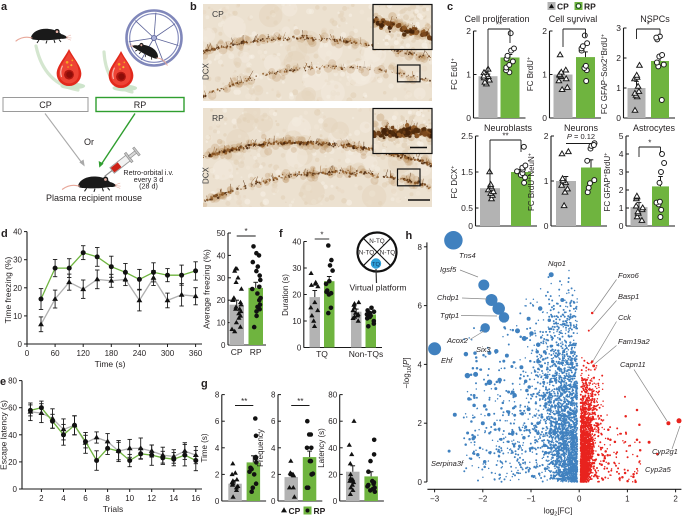 Image resolution: width=685 pixels, height=522 pixels. Describe the element at coordinates (448, 269) in the screenshot. I see `svg-text: Igsf5` at that location.